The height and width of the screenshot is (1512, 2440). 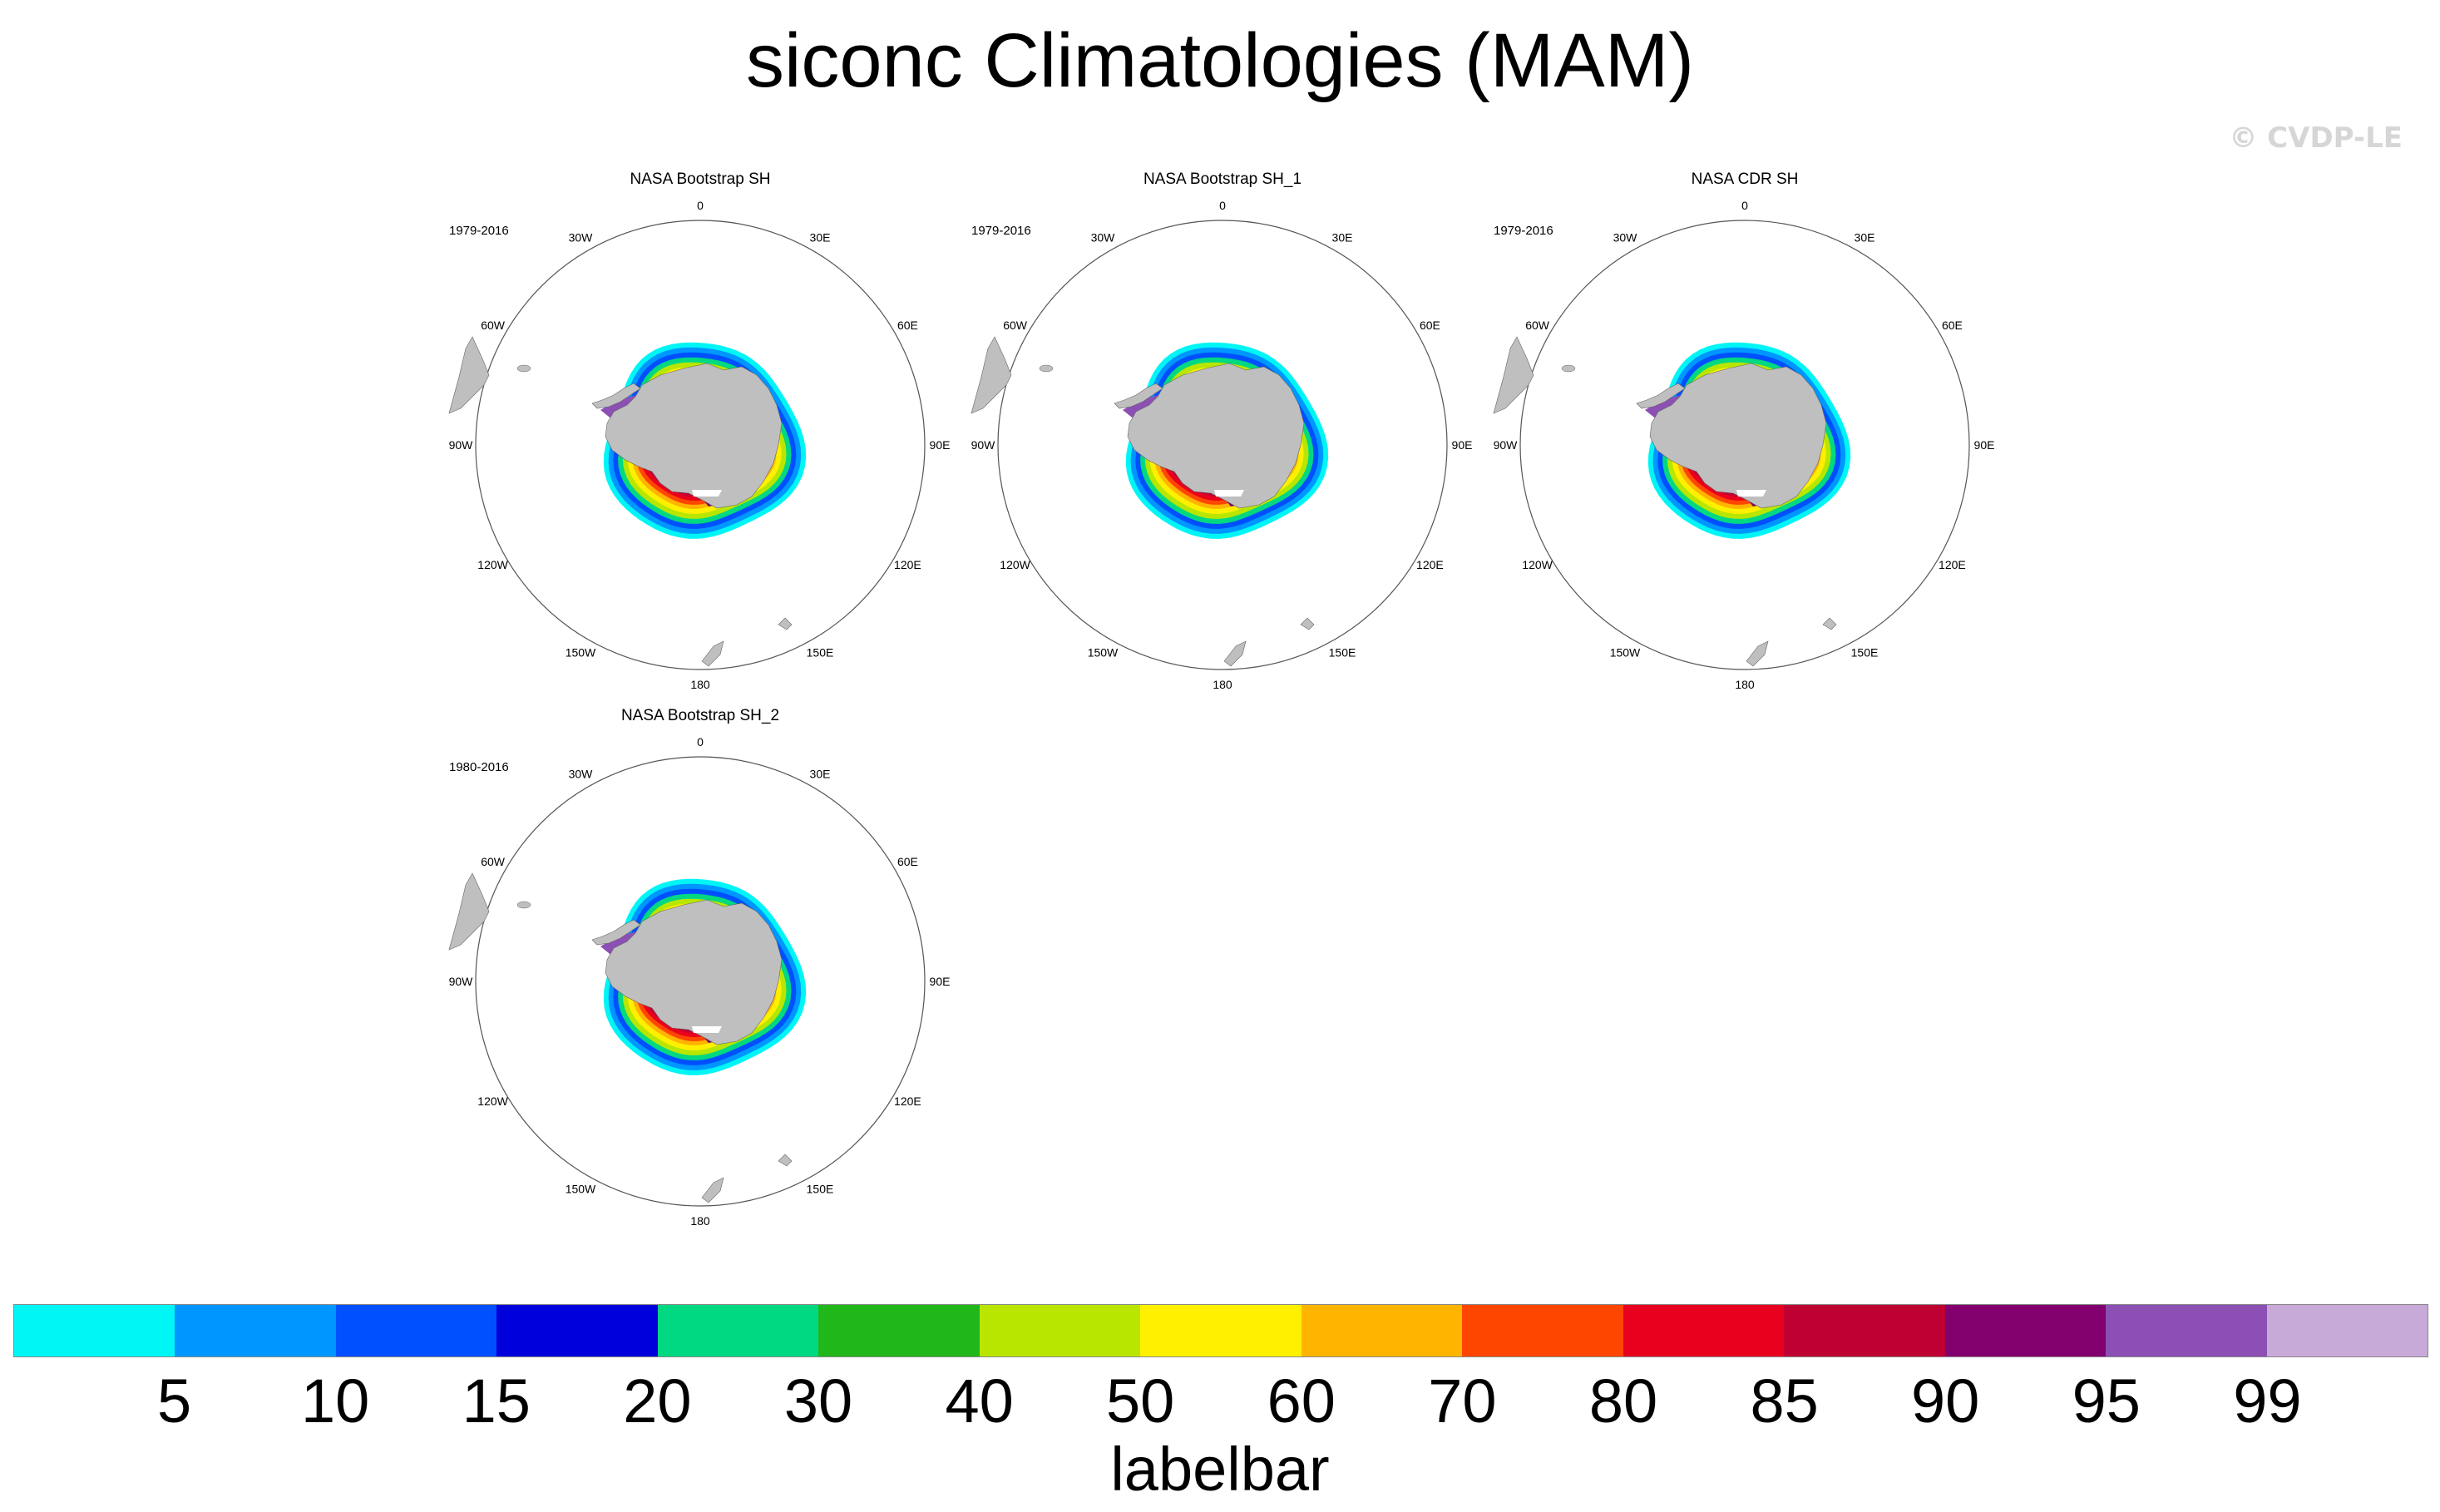 I want to click on labelbar-tick-label: 15, so click(x=496, y=1400).